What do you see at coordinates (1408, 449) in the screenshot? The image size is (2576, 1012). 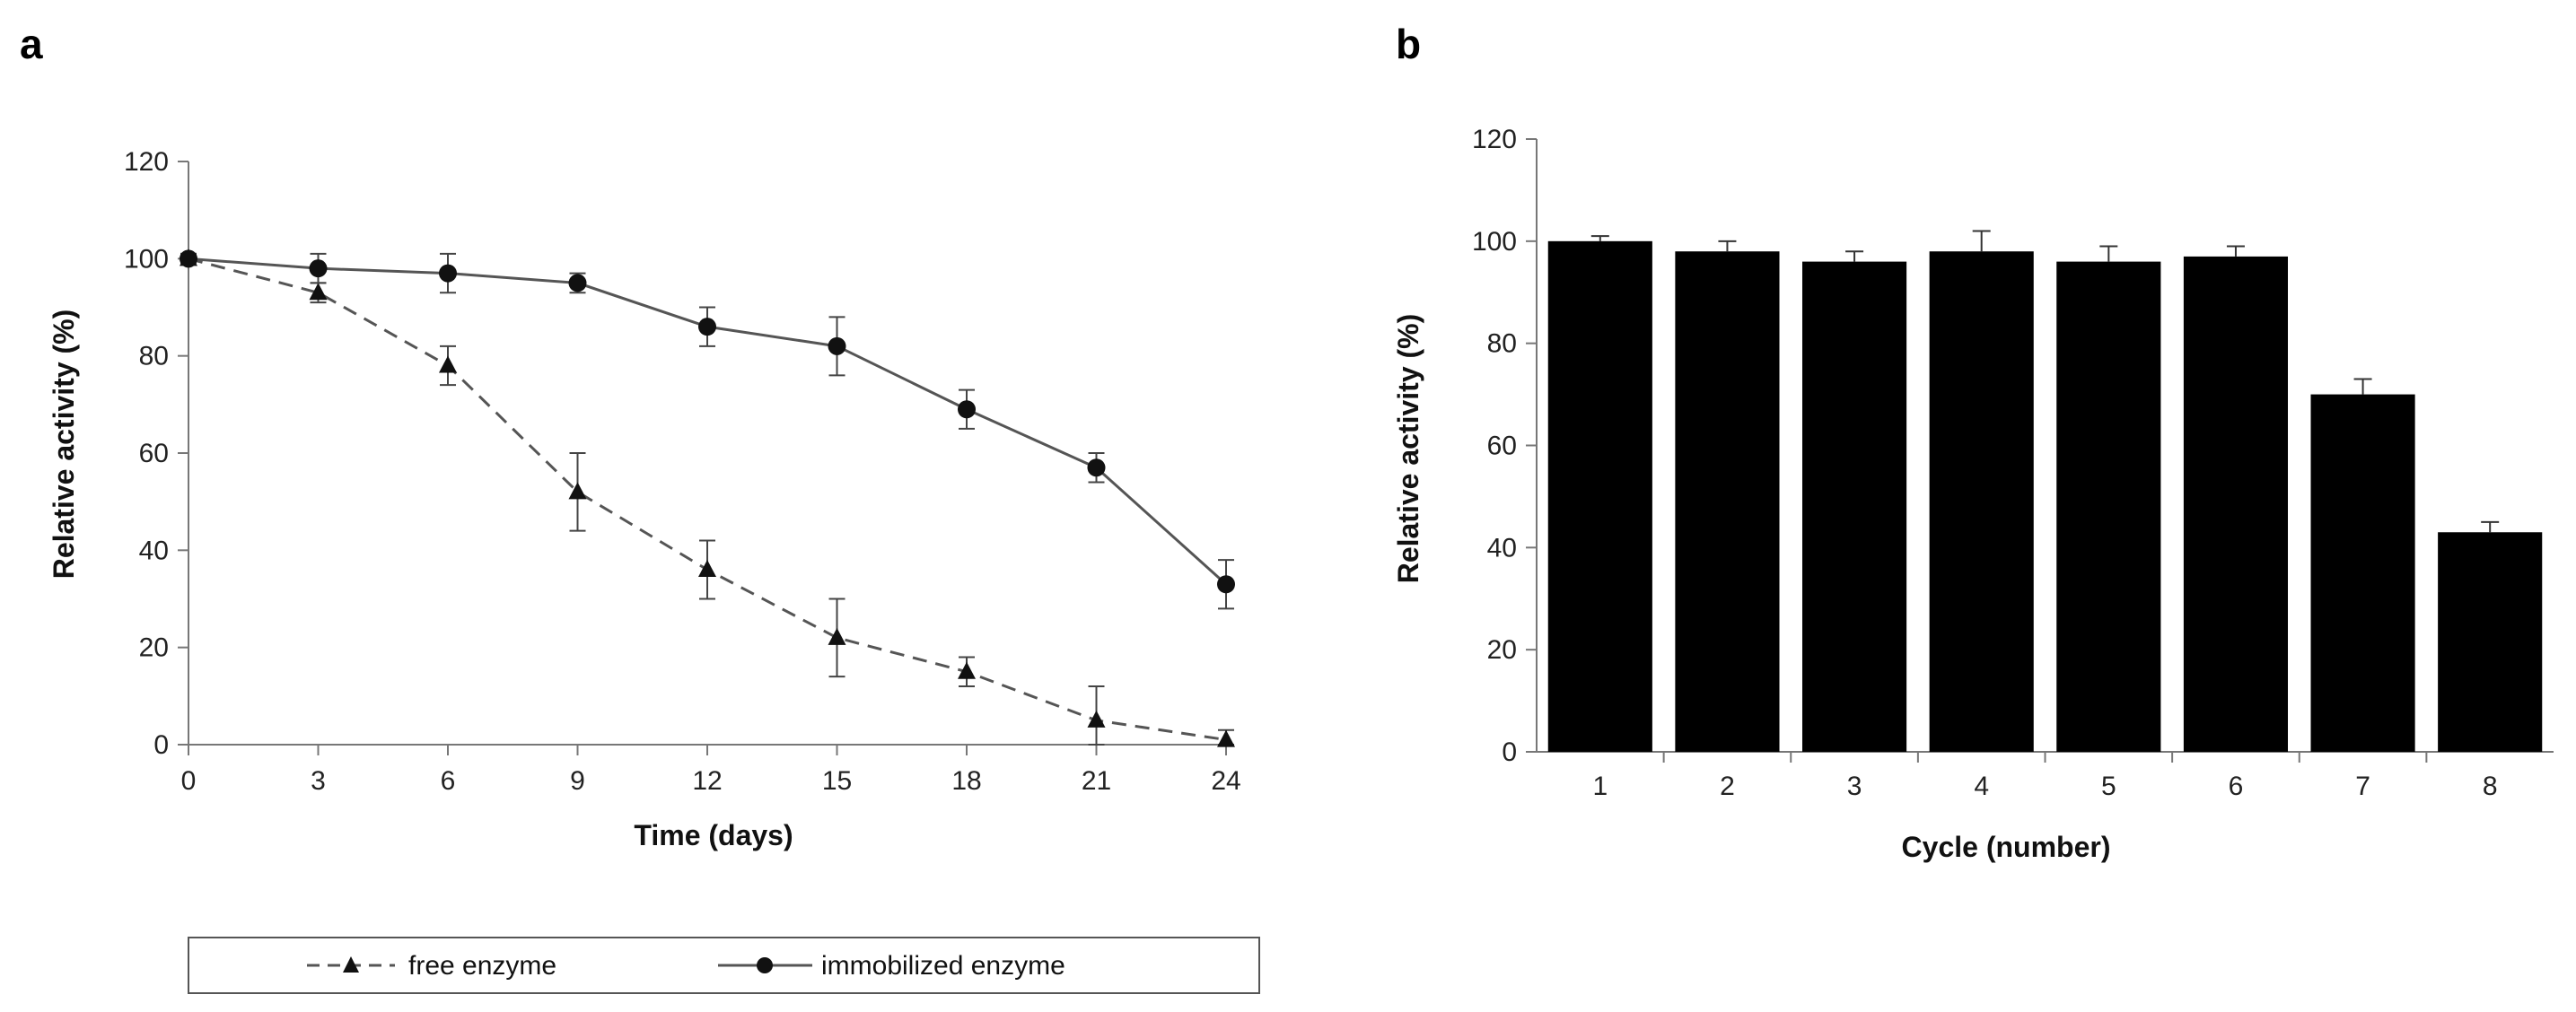 I see `chart-b-y-axis-title: Relative activity (%)` at bounding box center [1408, 449].